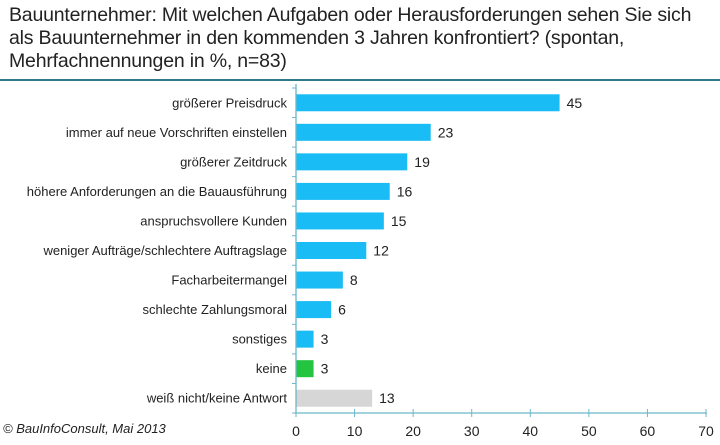  I want to click on category-label: größerer Zeitdruck, so click(233, 161).